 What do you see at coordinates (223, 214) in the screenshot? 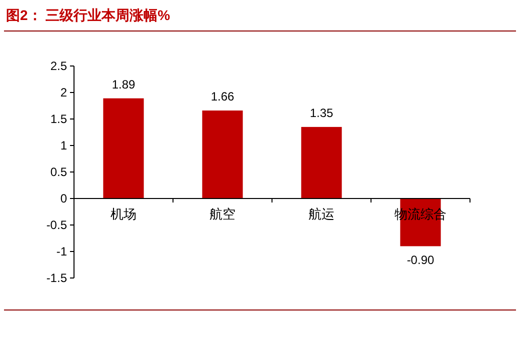
I see `x-tick-label: 航空` at bounding box center [223, 214].